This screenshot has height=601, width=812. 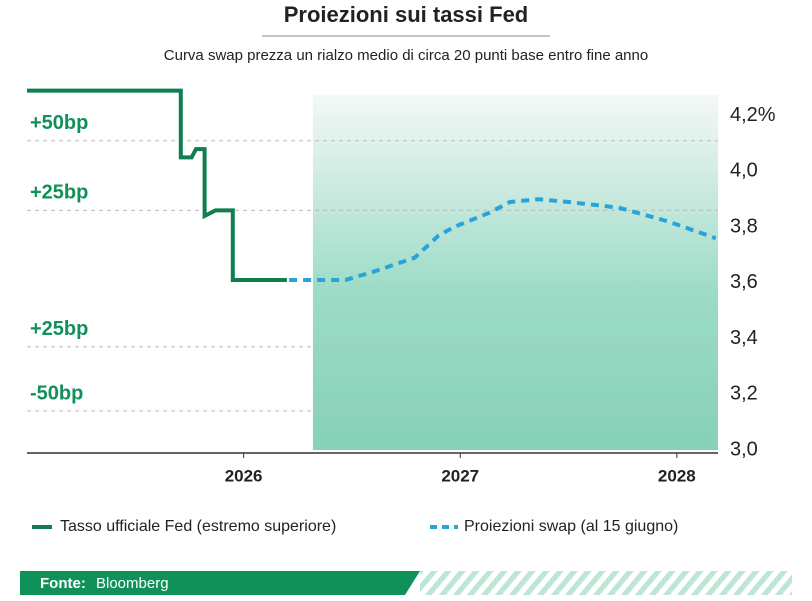 What do you see at coordinates (56, 393) in the screenshot?
I see `reference-label: -50bp` at bounding box center [56, 393].